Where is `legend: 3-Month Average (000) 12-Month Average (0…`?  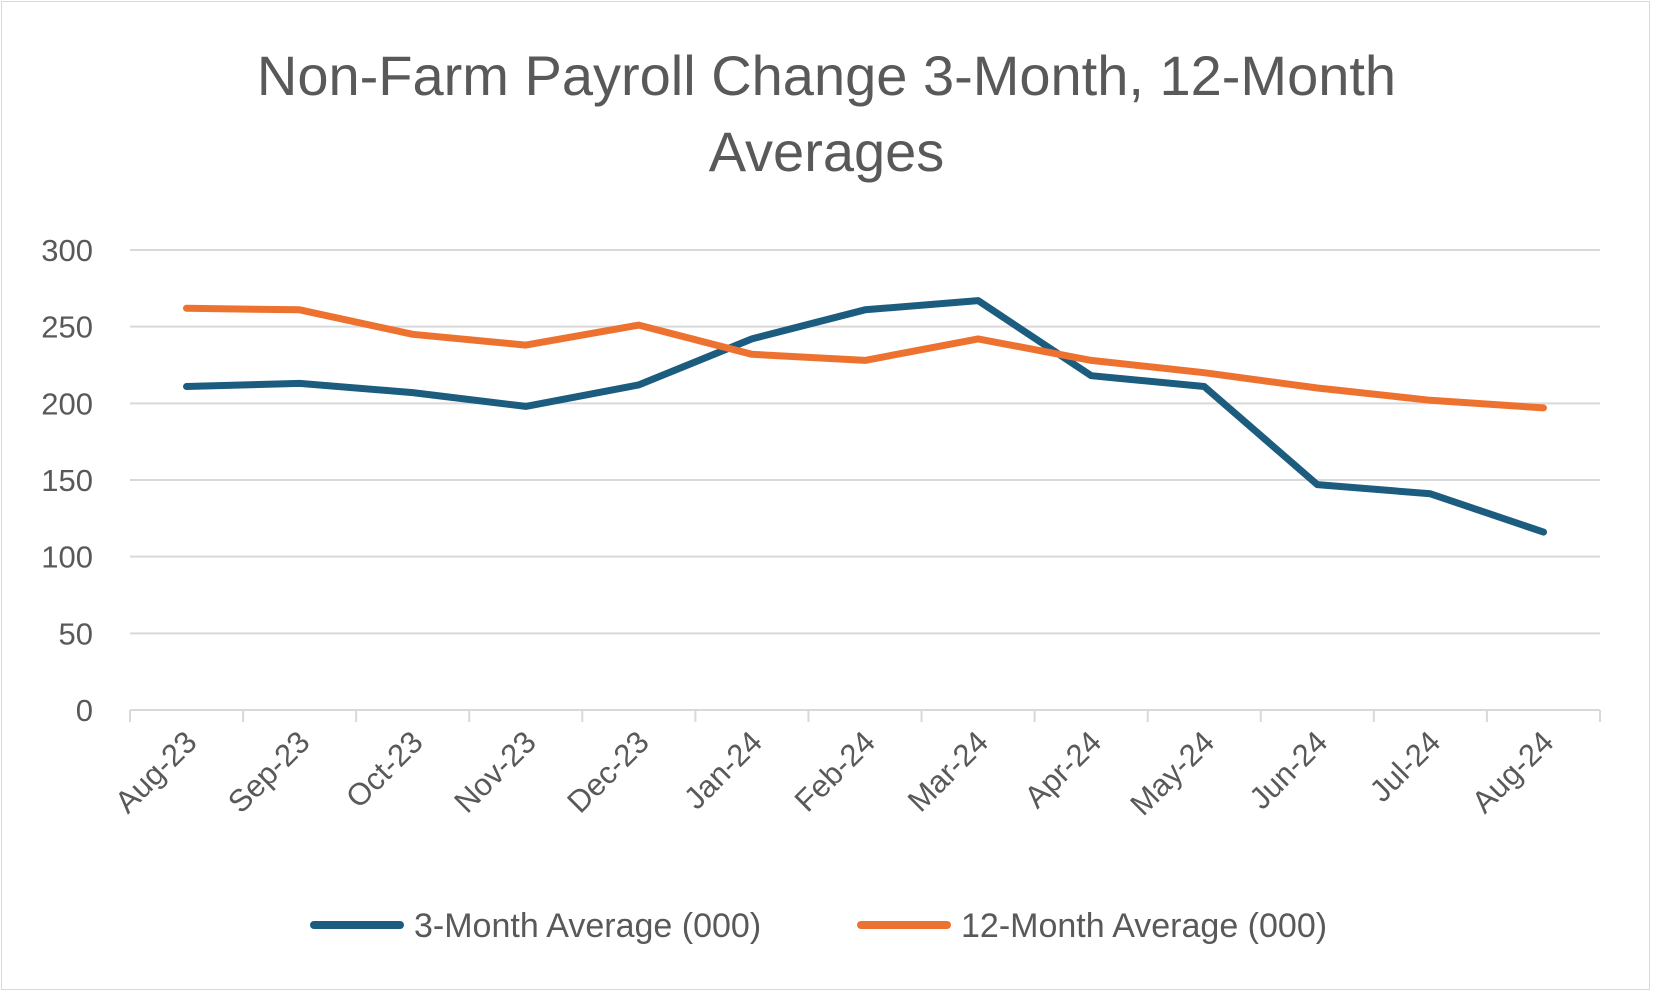 legend: 3-Month Average (000) 12-Month Average (0… is located at coordinates (818, 926).